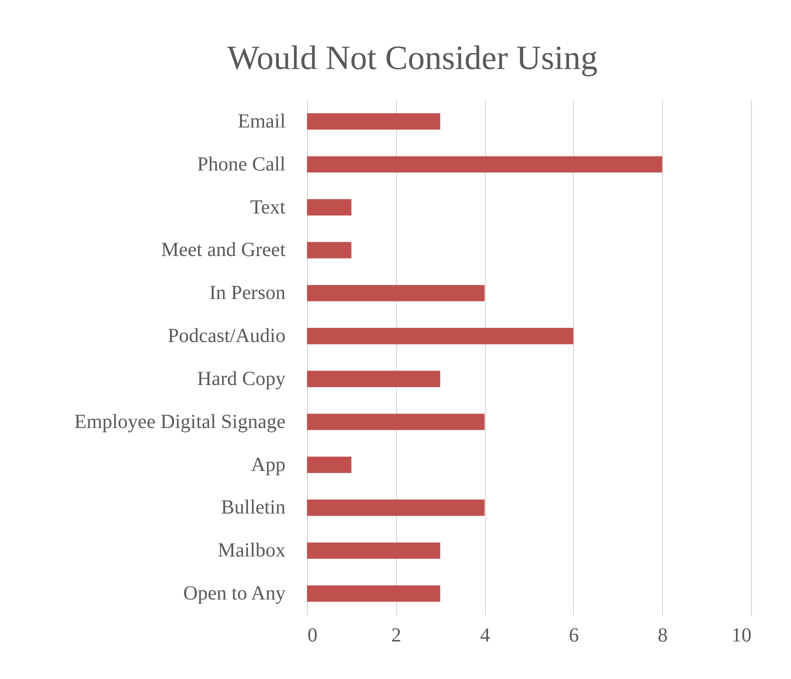  Describe the element at coordinates (241, 164) in the screenshot. I see `y-tick-label: Phone Call` at that location.